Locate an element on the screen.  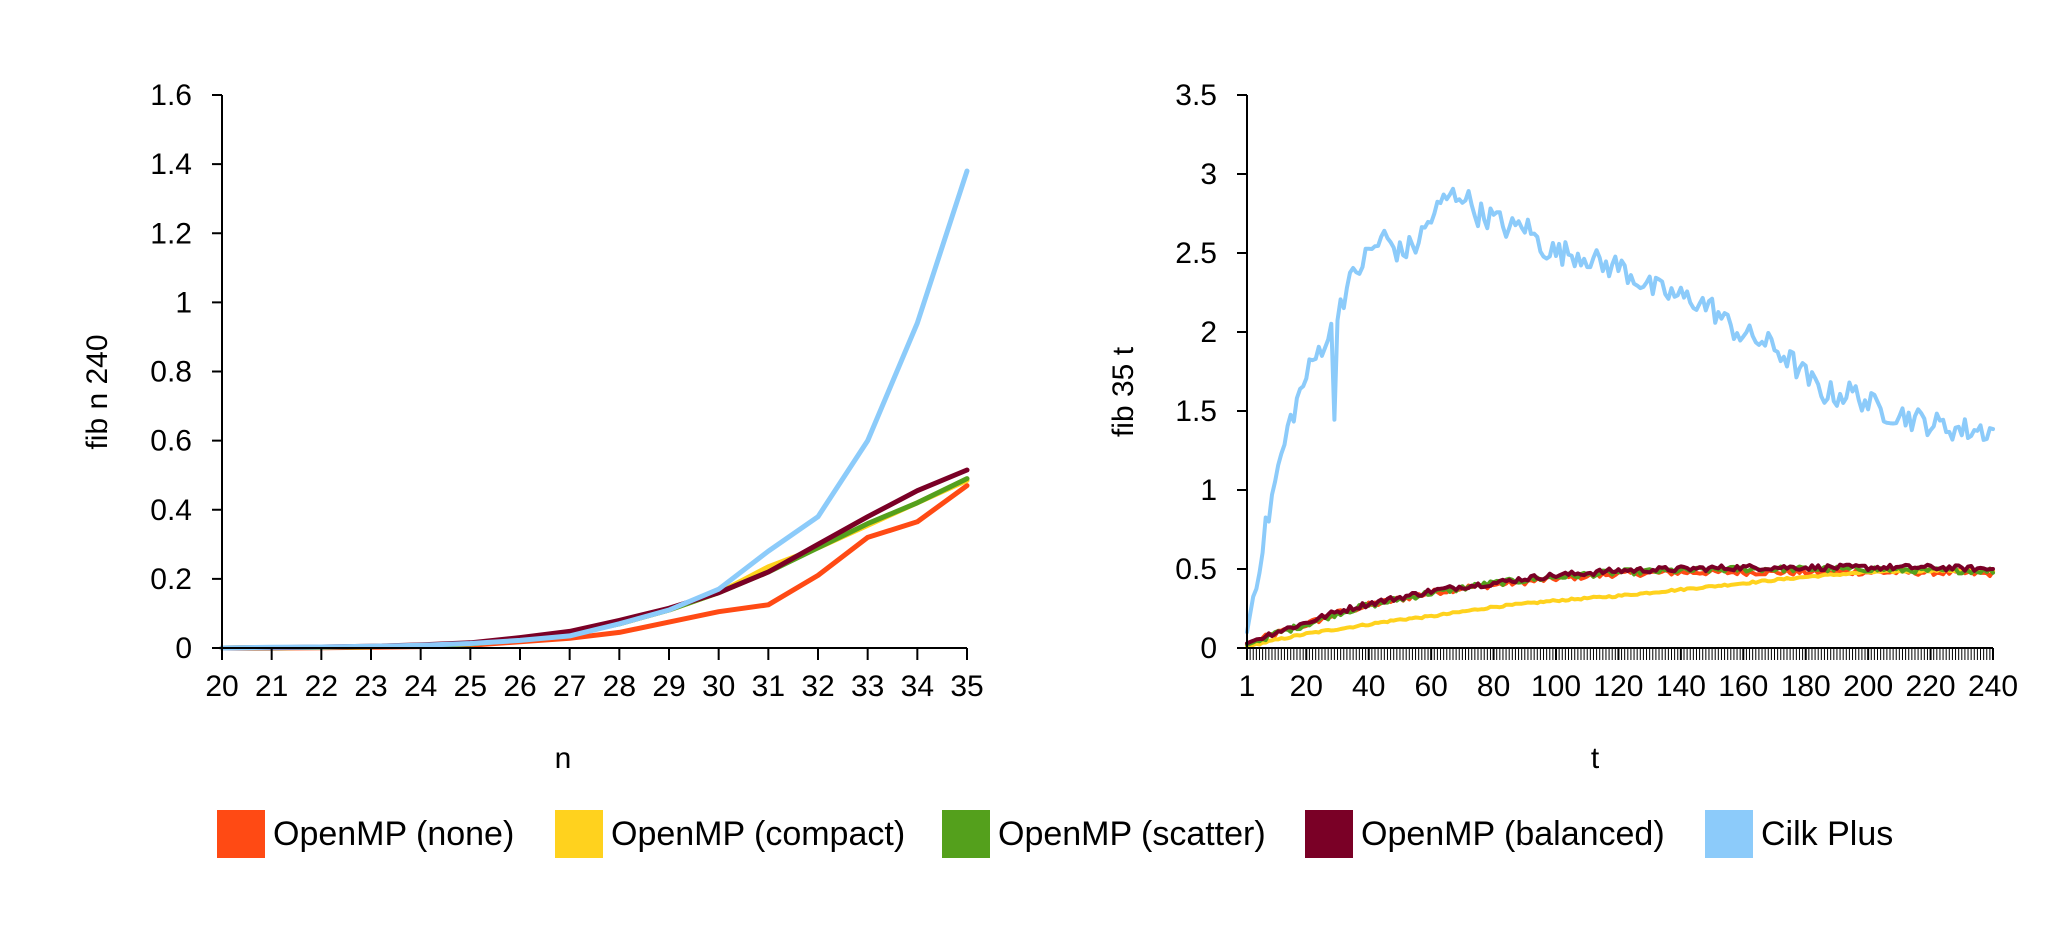
legend-item: Cilk Plus is located at coordinates (1799, 834).